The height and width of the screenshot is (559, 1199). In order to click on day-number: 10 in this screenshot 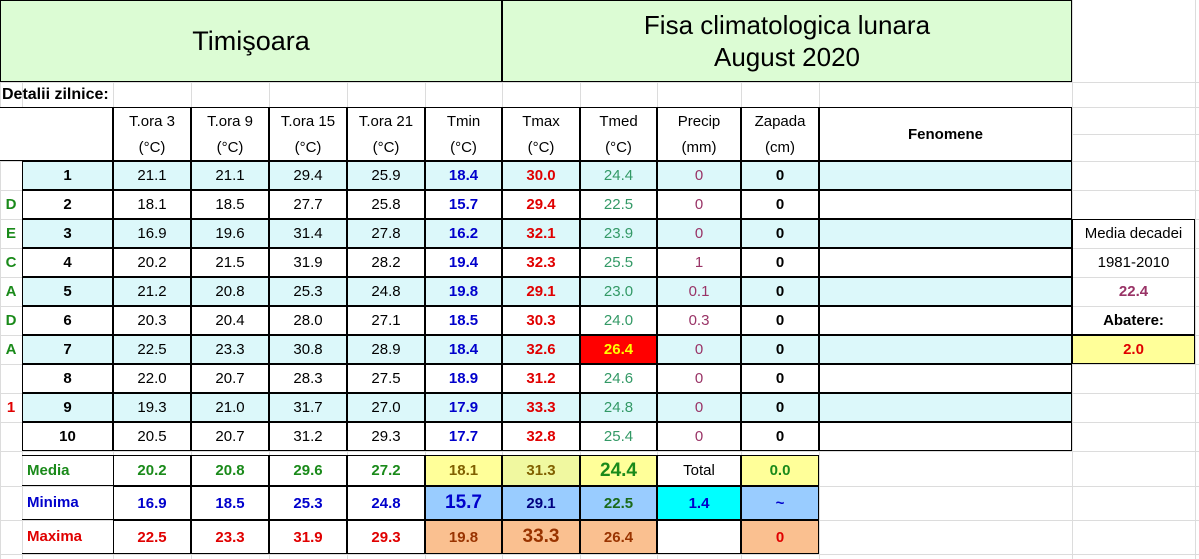, I will do `click(67, 436)`.